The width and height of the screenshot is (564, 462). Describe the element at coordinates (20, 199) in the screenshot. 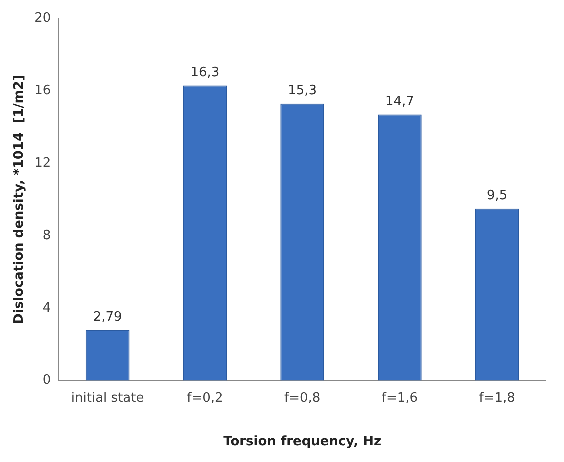

I see `y-axis-title: Dislocation density, *1014 [1/m2]` at that location.